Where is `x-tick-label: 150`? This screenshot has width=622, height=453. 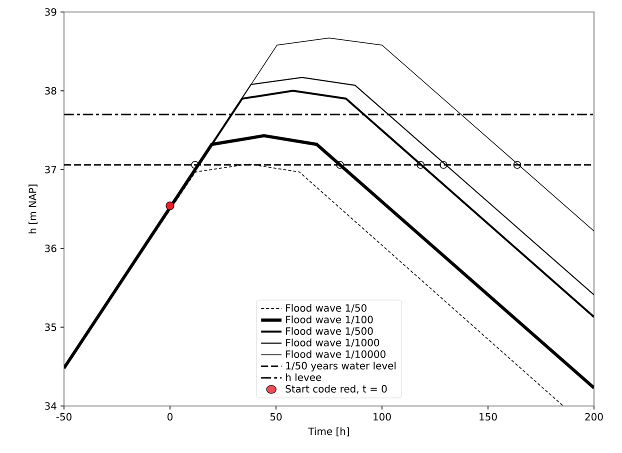 x-tick-label: 150 is located at coordinates (488, 417).